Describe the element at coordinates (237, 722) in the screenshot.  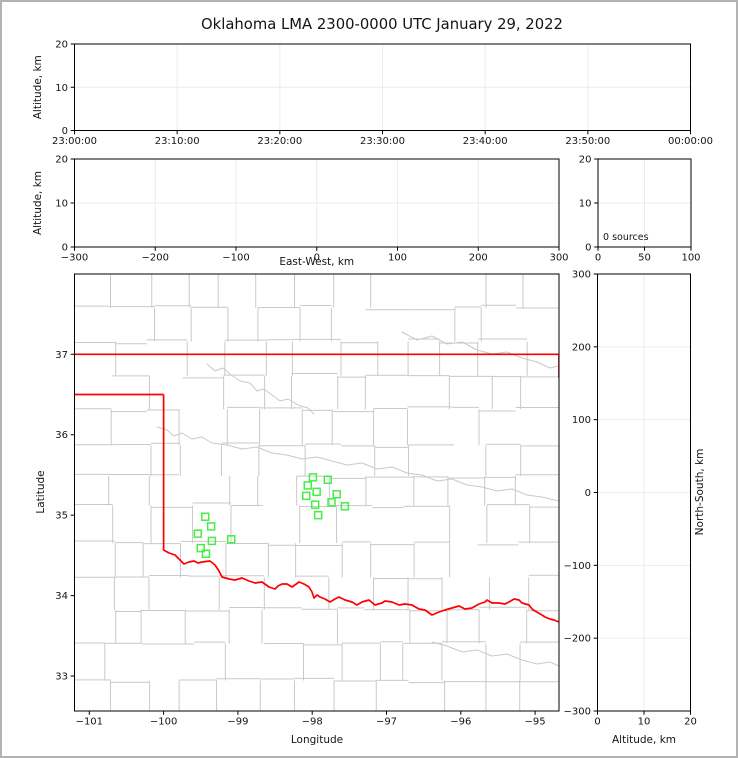
I see `tick-label: −99` at that location.